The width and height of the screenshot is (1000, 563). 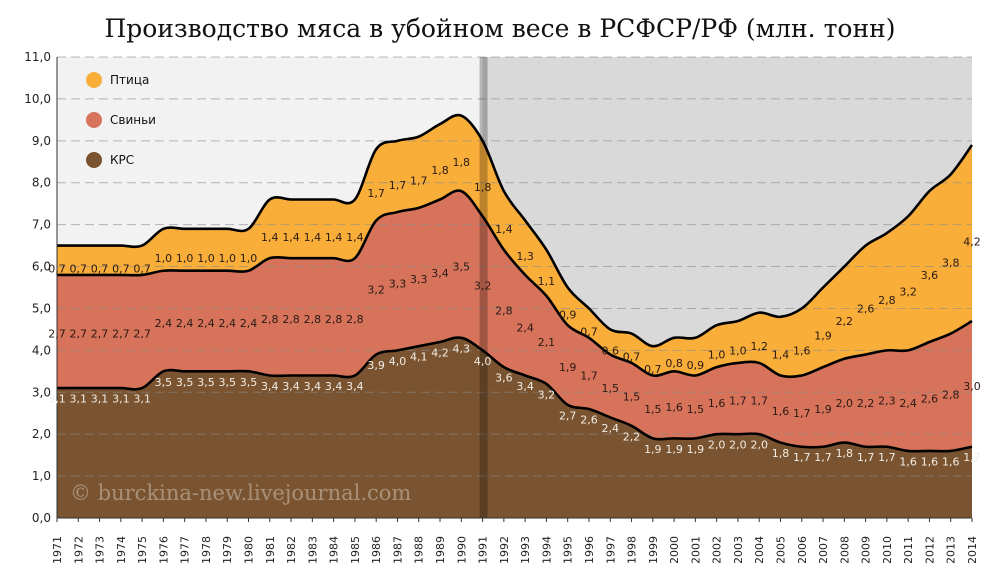 What do you see at coordinates (133, 120) in the screenshot?
I see `legend-label: Свиньи` at bounding box center [133, 120].